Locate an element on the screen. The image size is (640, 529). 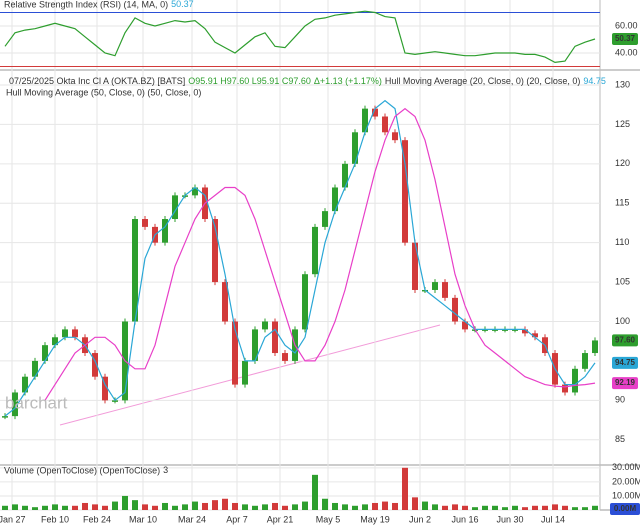
y-tick-label: 130 is located at coordinates (622, 84).